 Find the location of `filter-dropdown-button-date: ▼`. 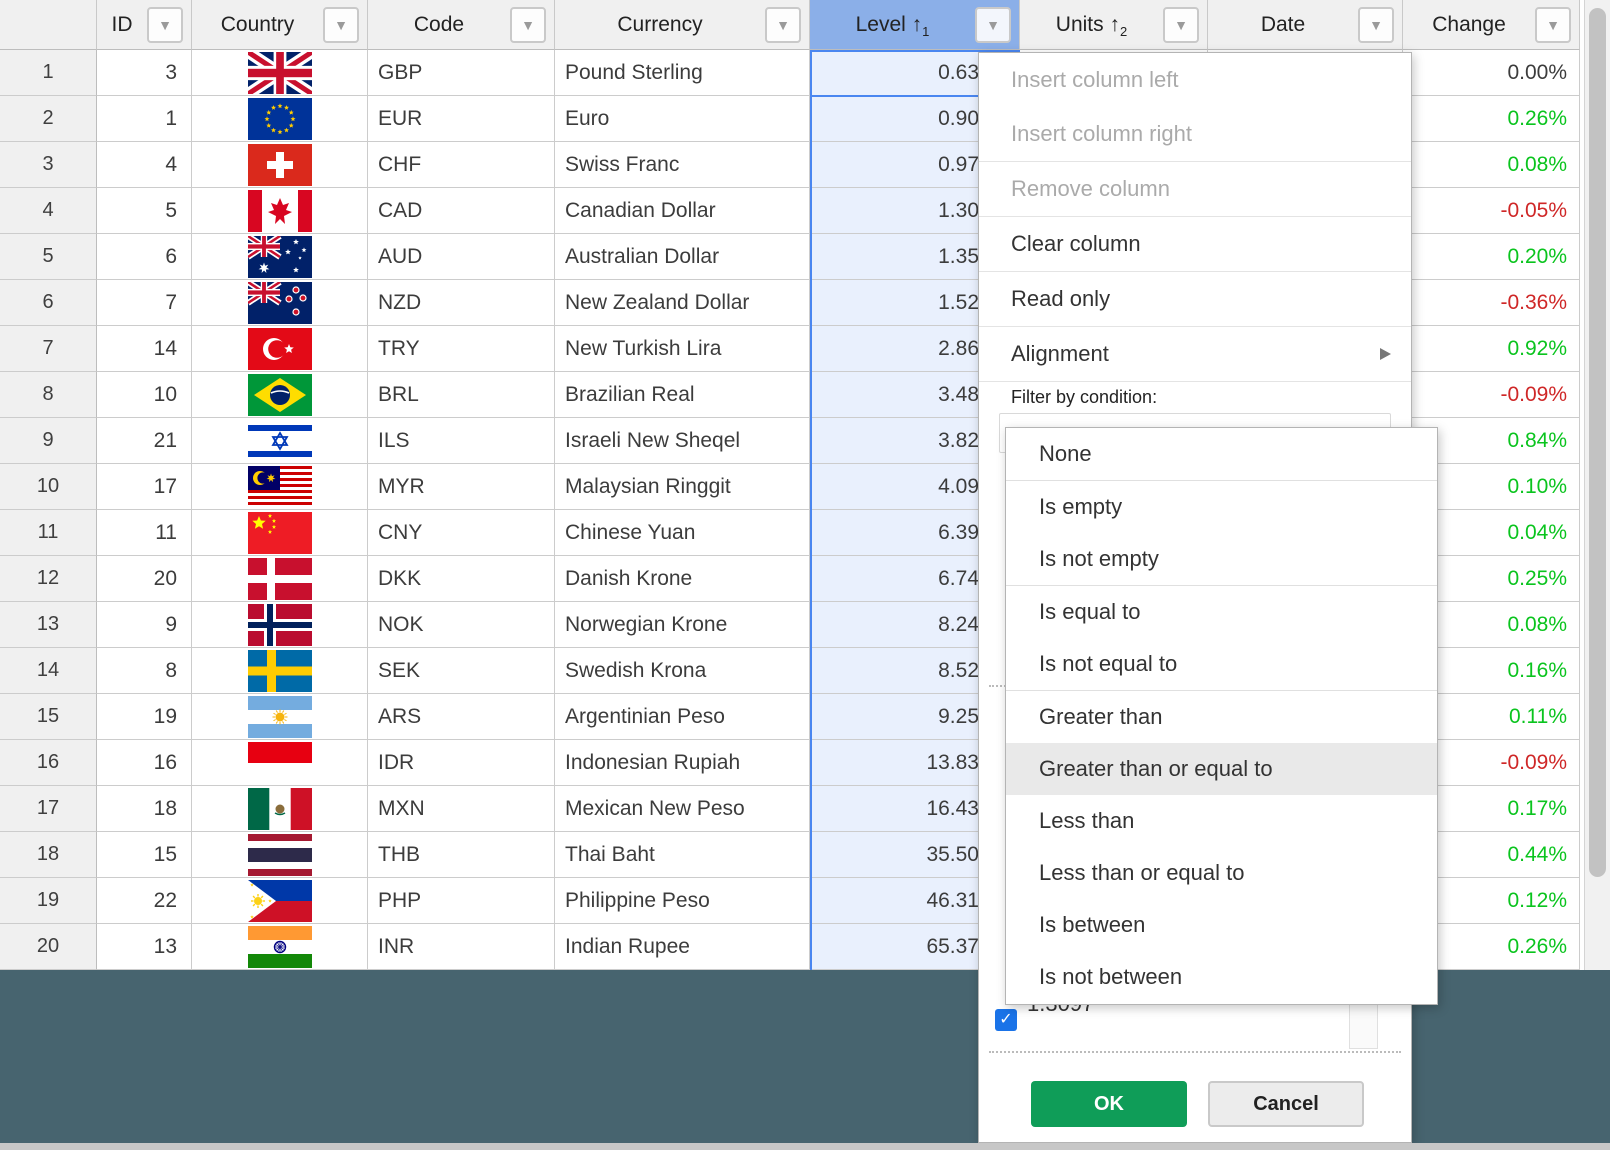

filter-dropdown-button-date: ▼ is located at coordinates (1376, 25).